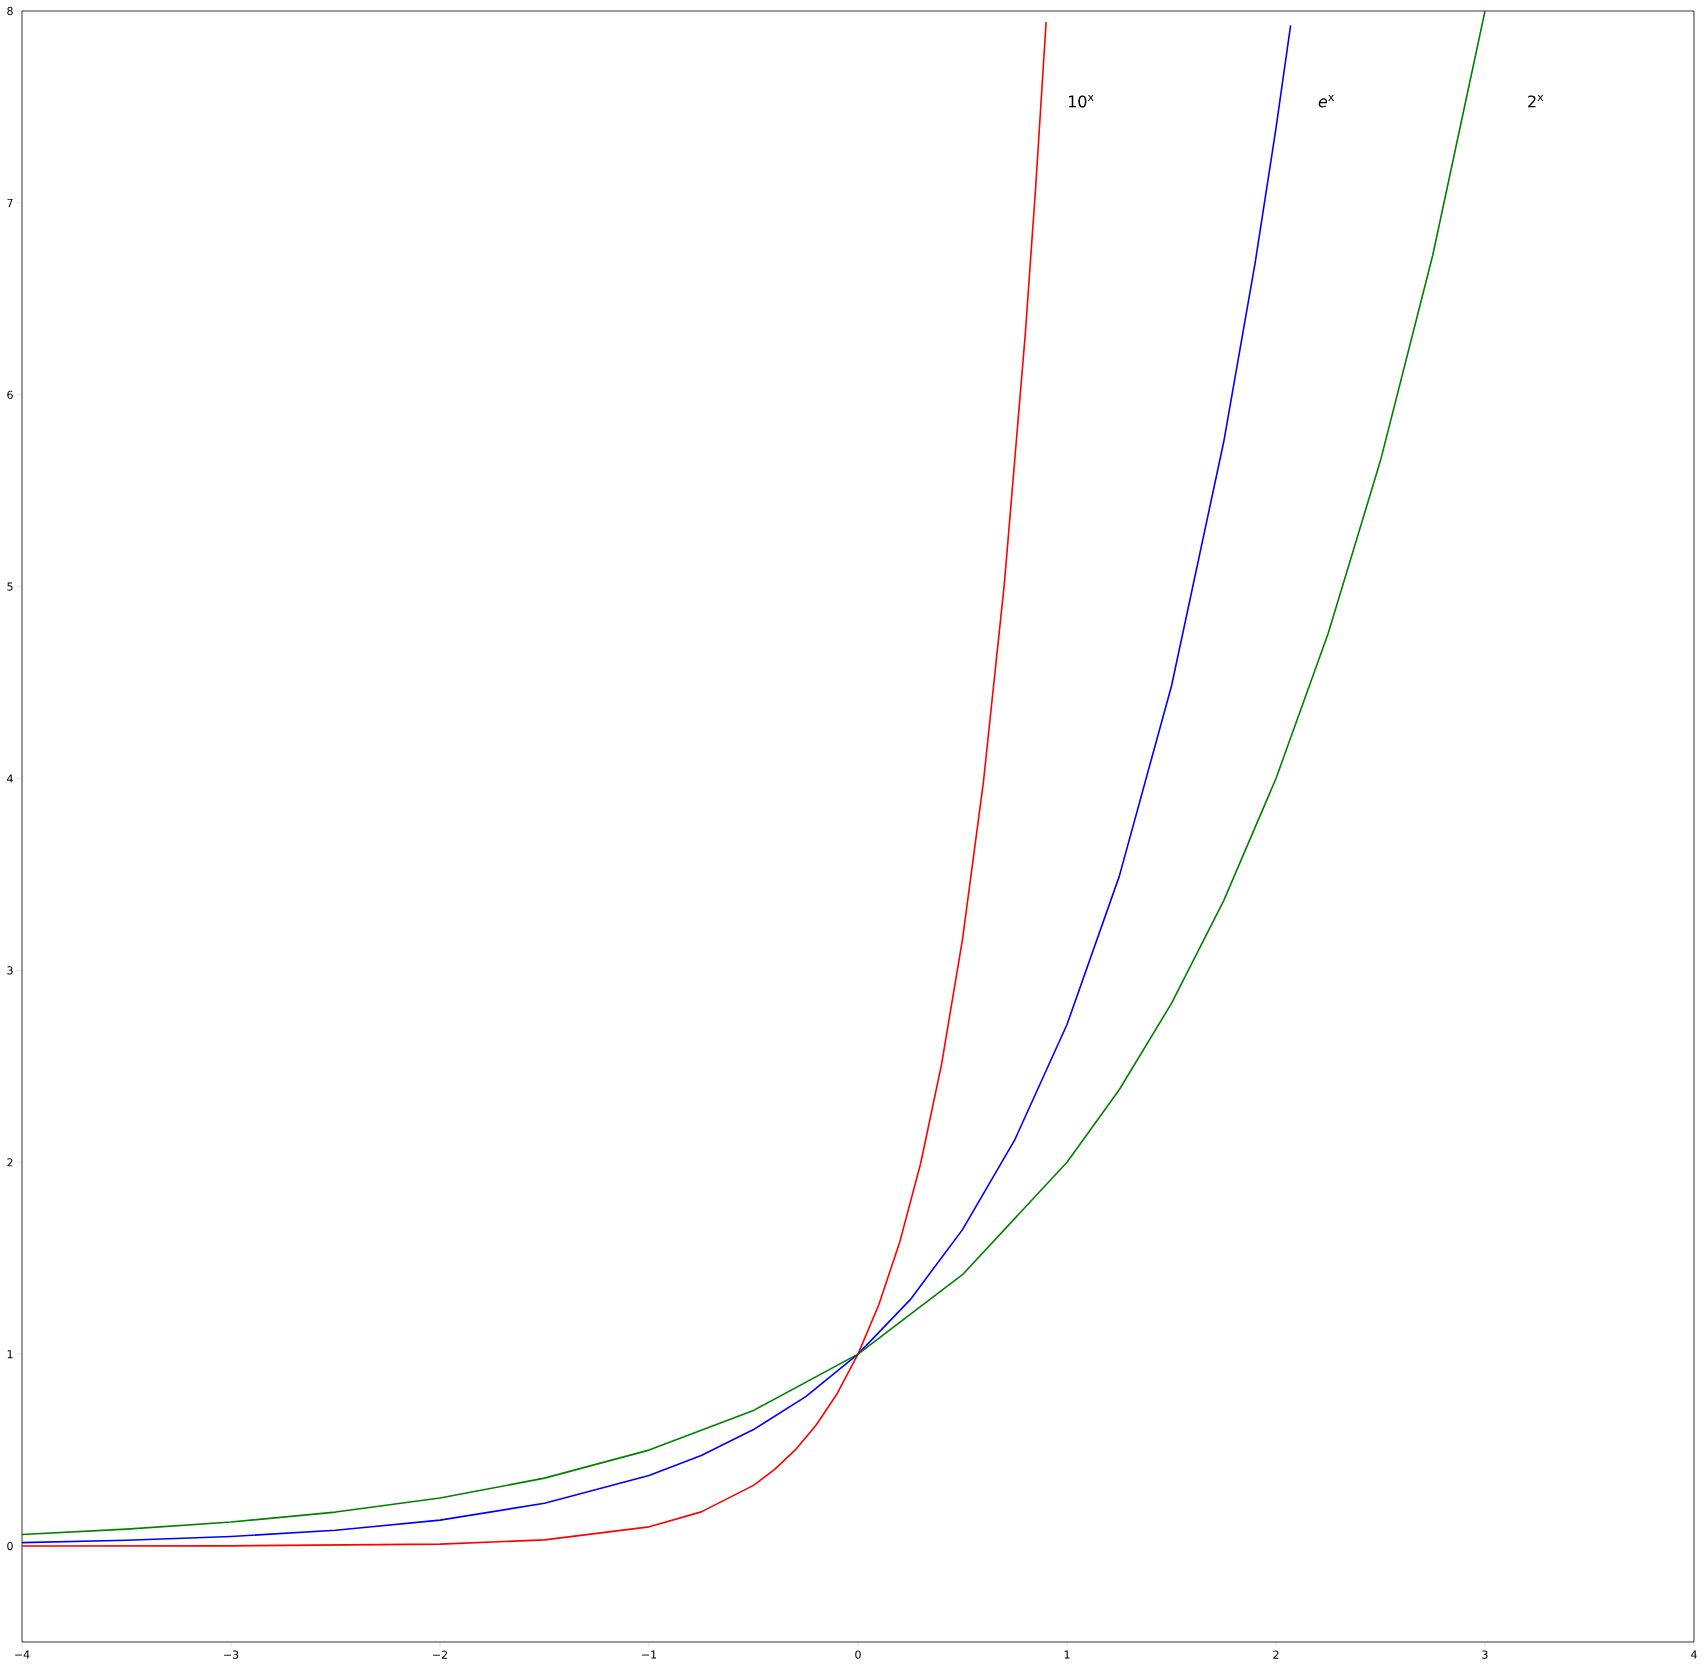 This screenshot has height=1666, width=1705. I want to click on x-tick-label: 4, so click(1694, 1654).